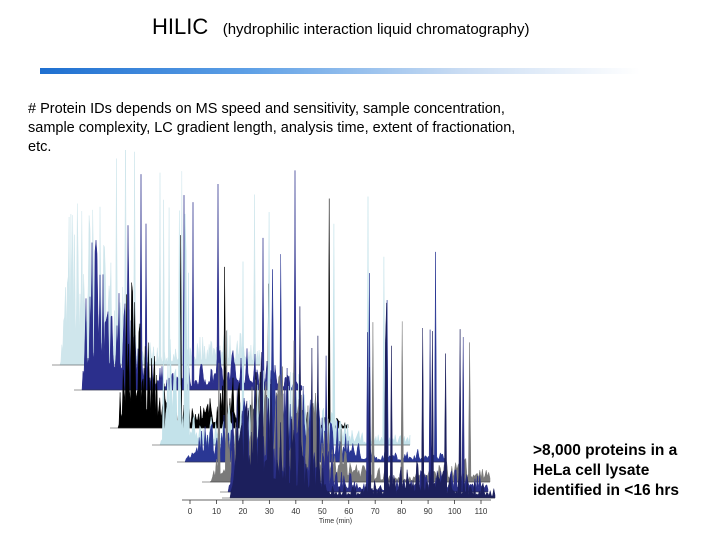 This screenshot has height=540, width=720. I want to click on x-tick-label: 30, so click(269, 511).